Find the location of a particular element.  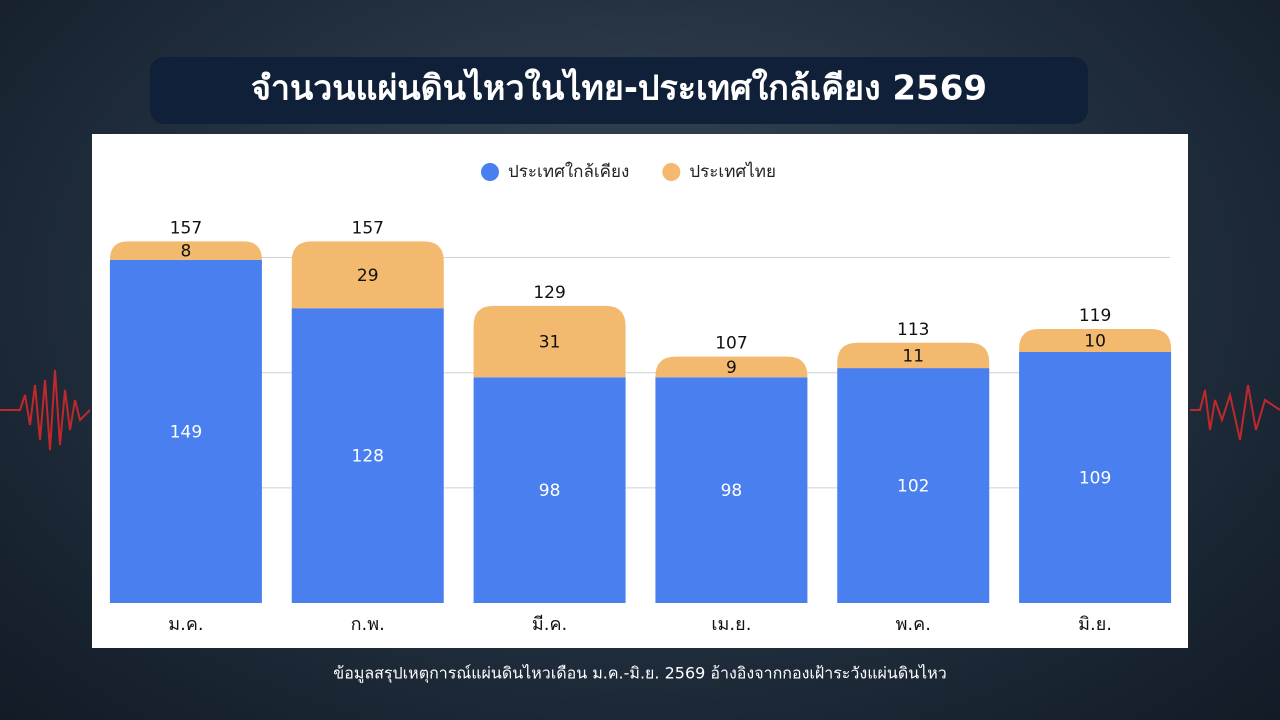

value-label: 9 is located at coordinates (731, 368).